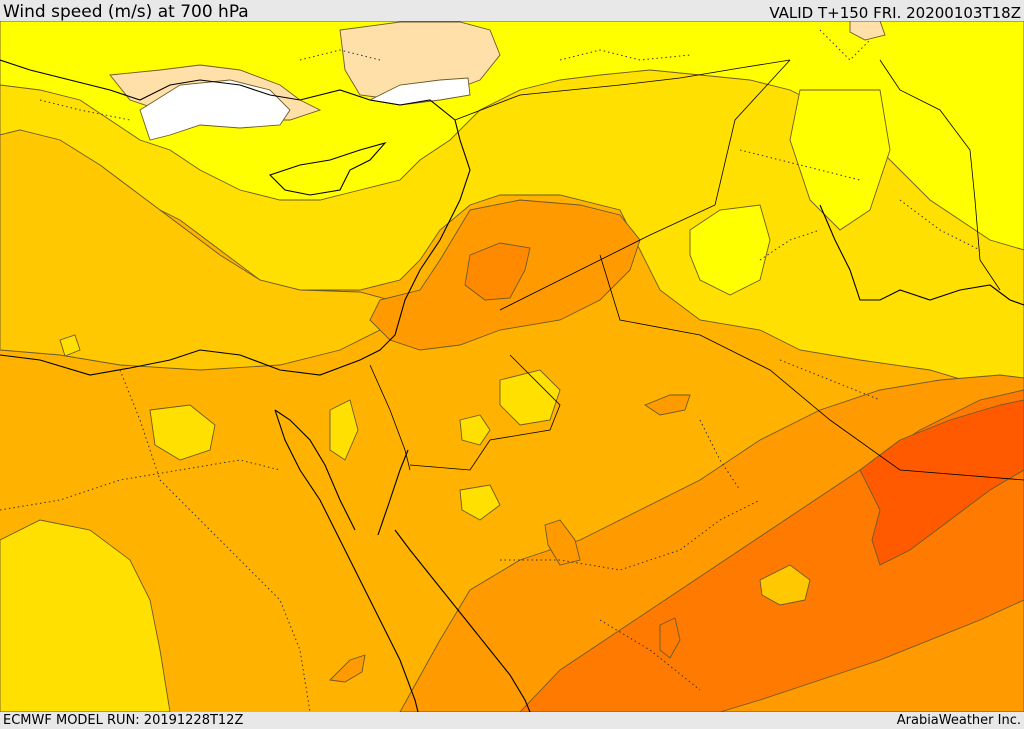  I want to click on contour-orange-blob2, so click(562, 542).